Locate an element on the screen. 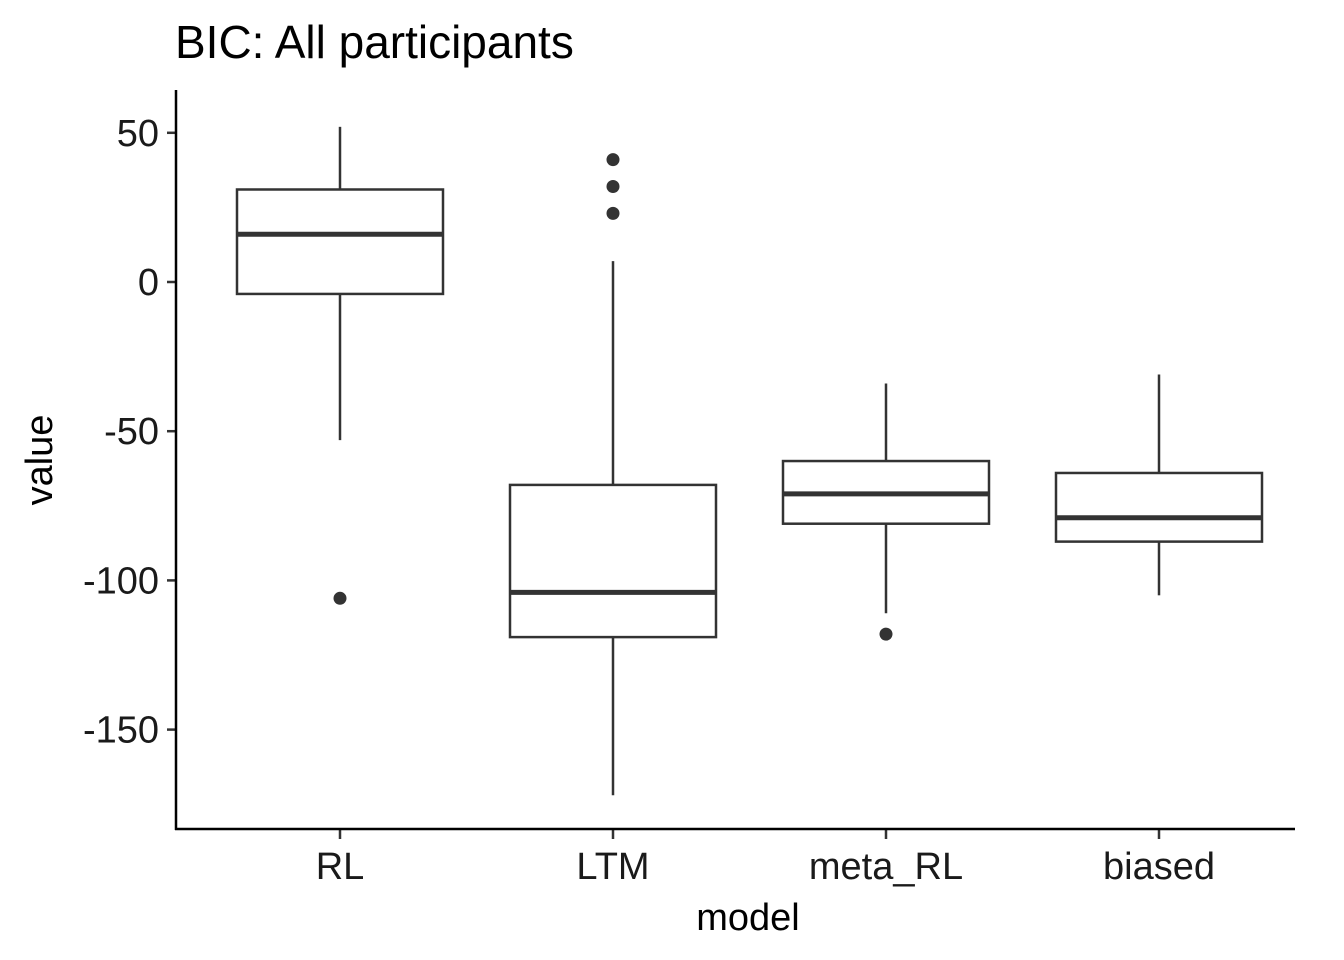 This screenshot has width=1344, height=960. box-biased is located at coordinates (1159, 485).